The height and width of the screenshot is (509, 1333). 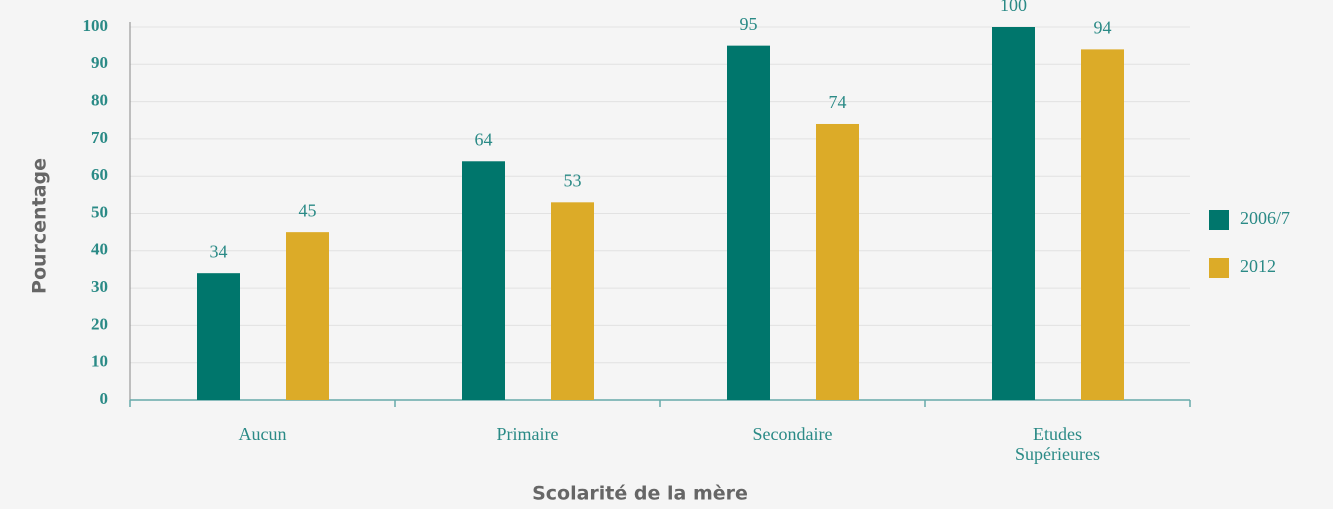 I want to click on x-tick-label: Primaire, so click(x=527, y=434).